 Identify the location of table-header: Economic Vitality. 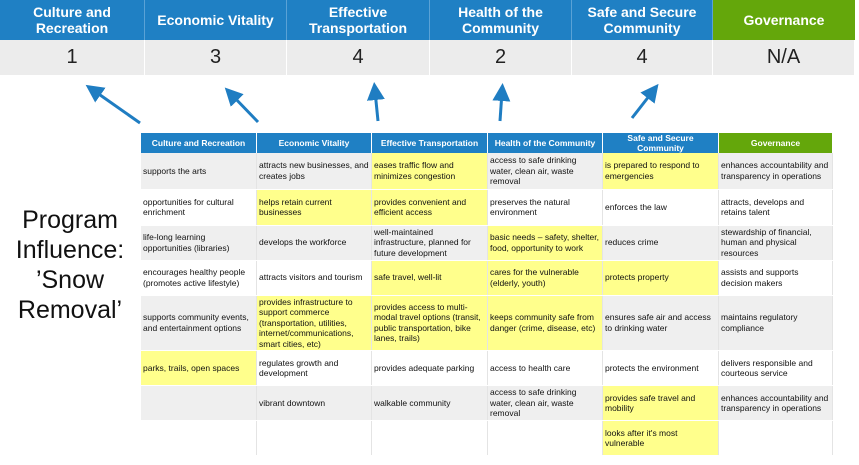
(314, 143).